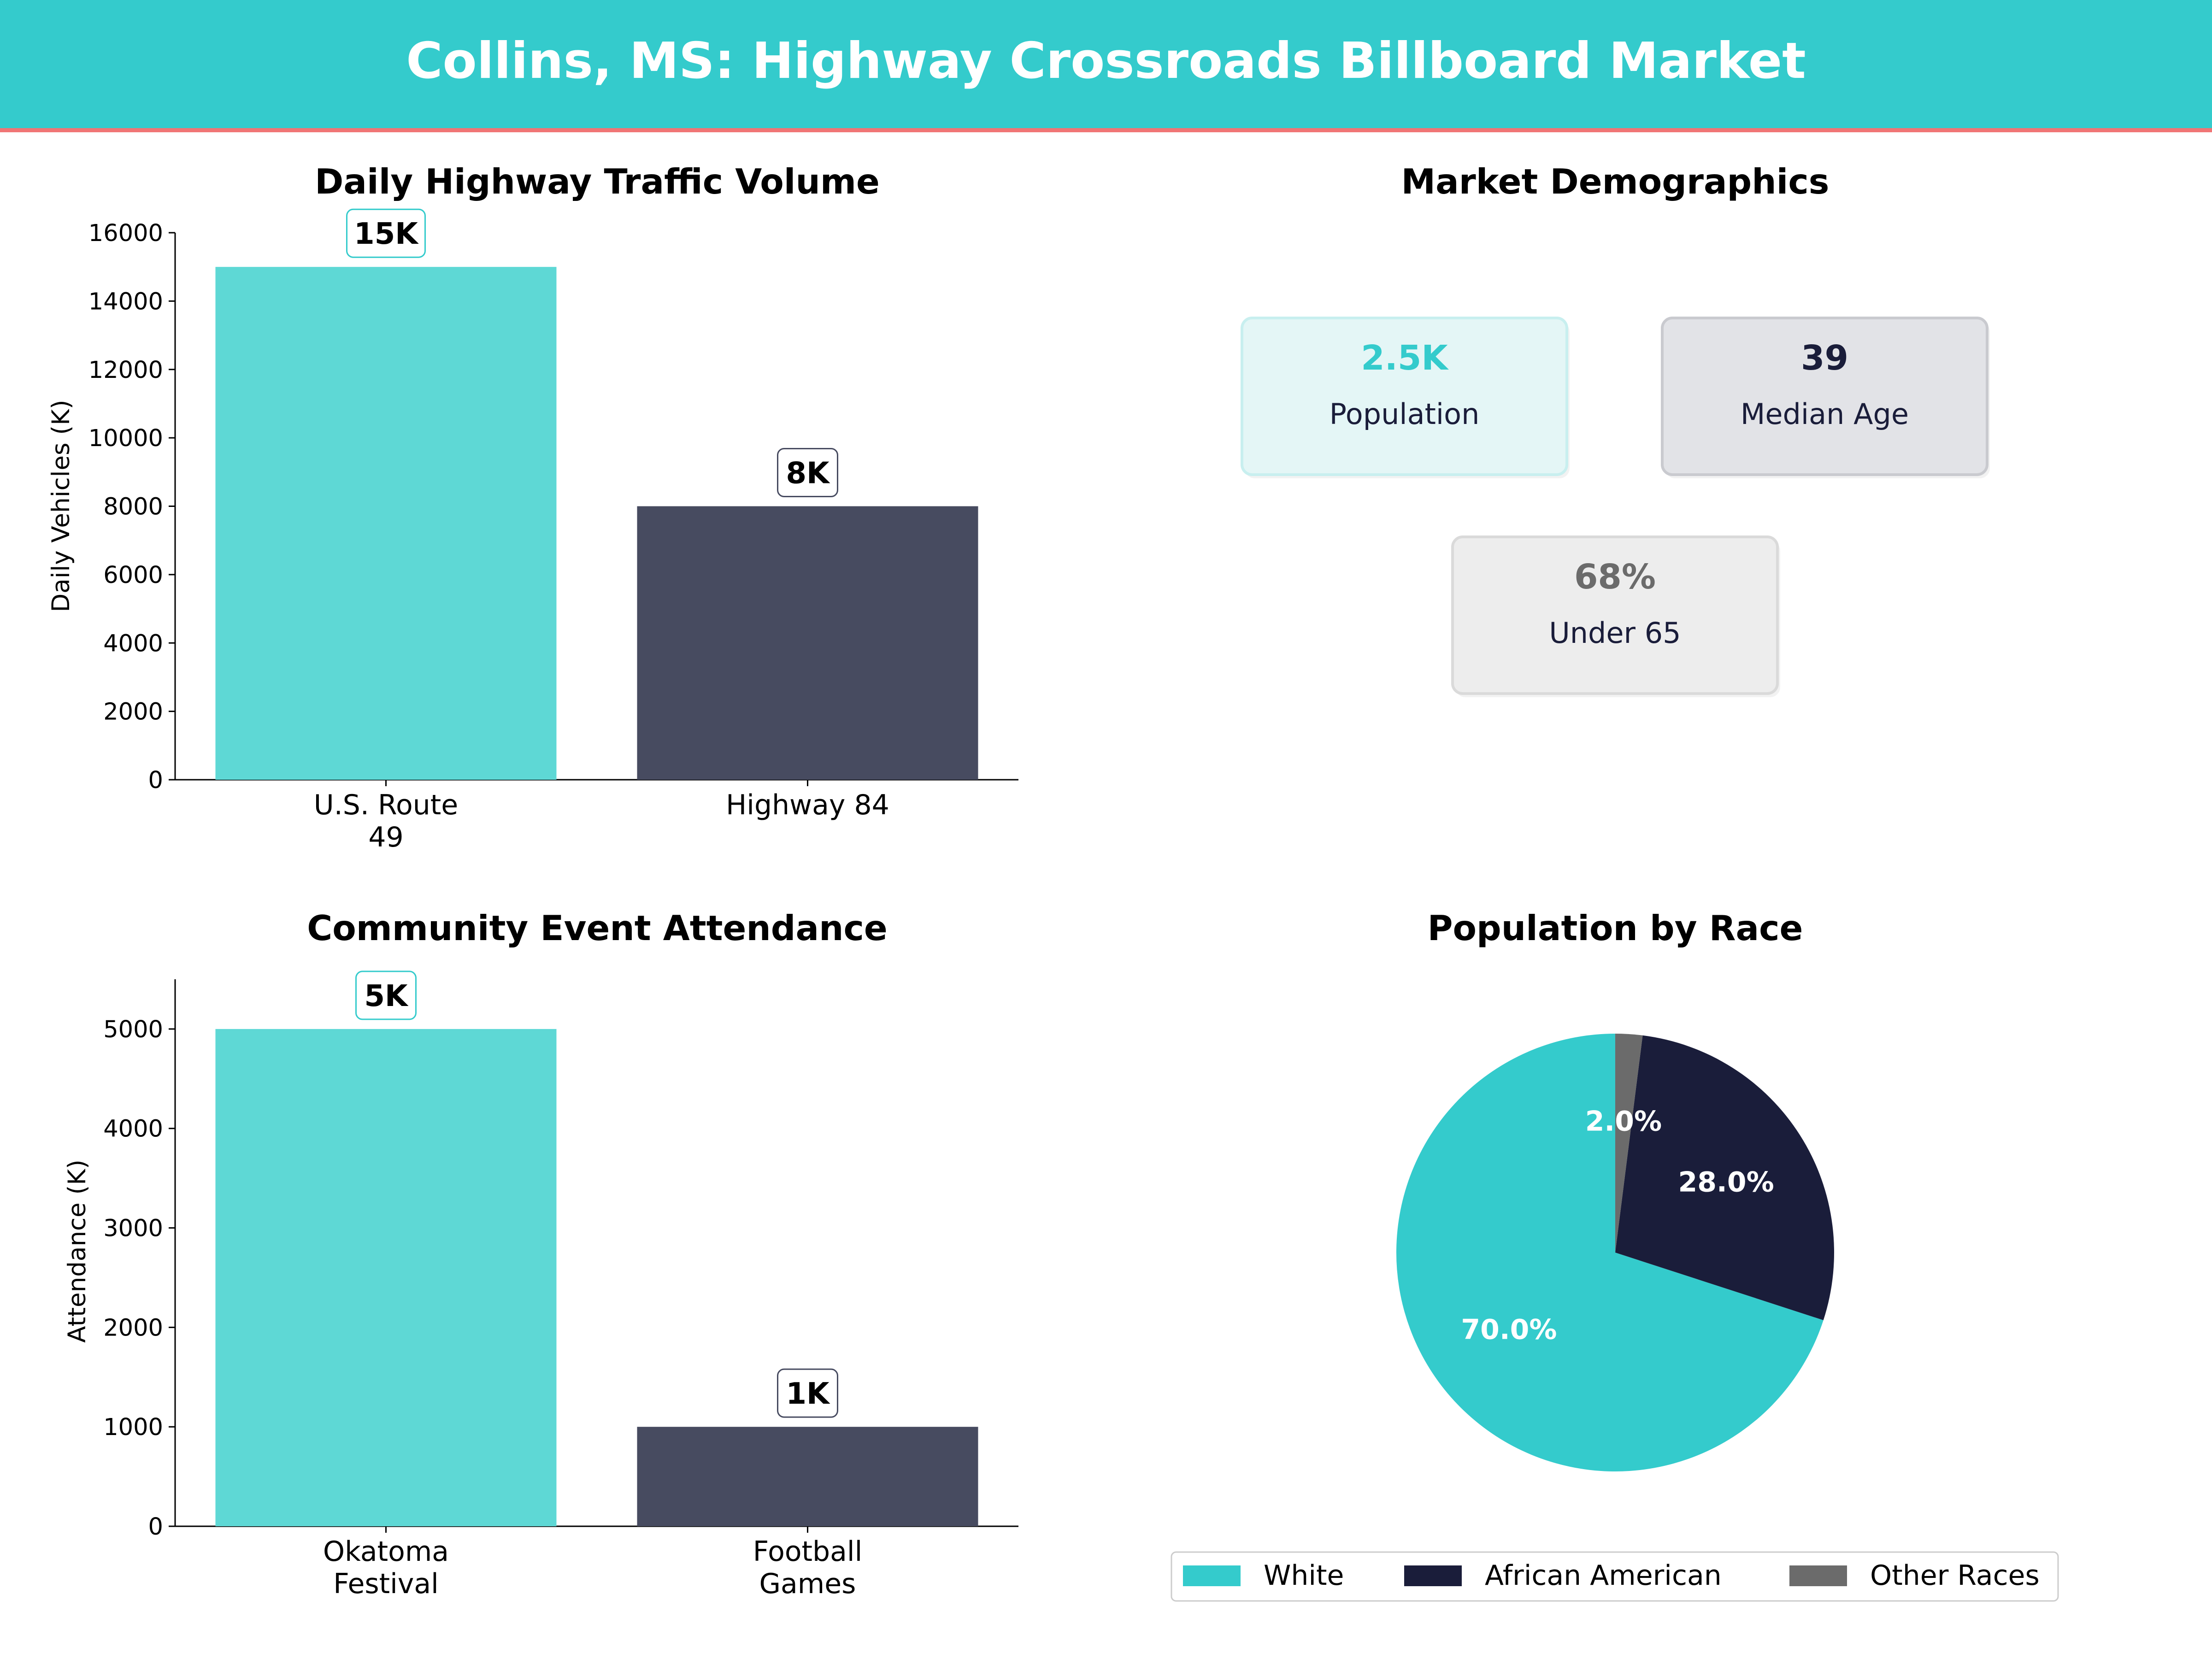  Describe the element at coordinates (133, 507) in the screenshot. I see `y-tick-label: 8000` at that location.